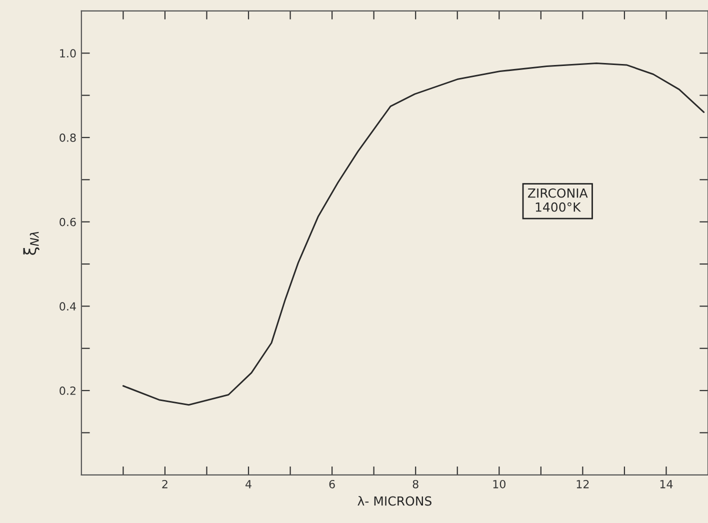 This screenshot has height=523, width=708. What do you see at coordinates (31, 243) in the screenshot?
I see `y-axis-title: ξ$_{Nλ}$` at bounding box center [31, 243].